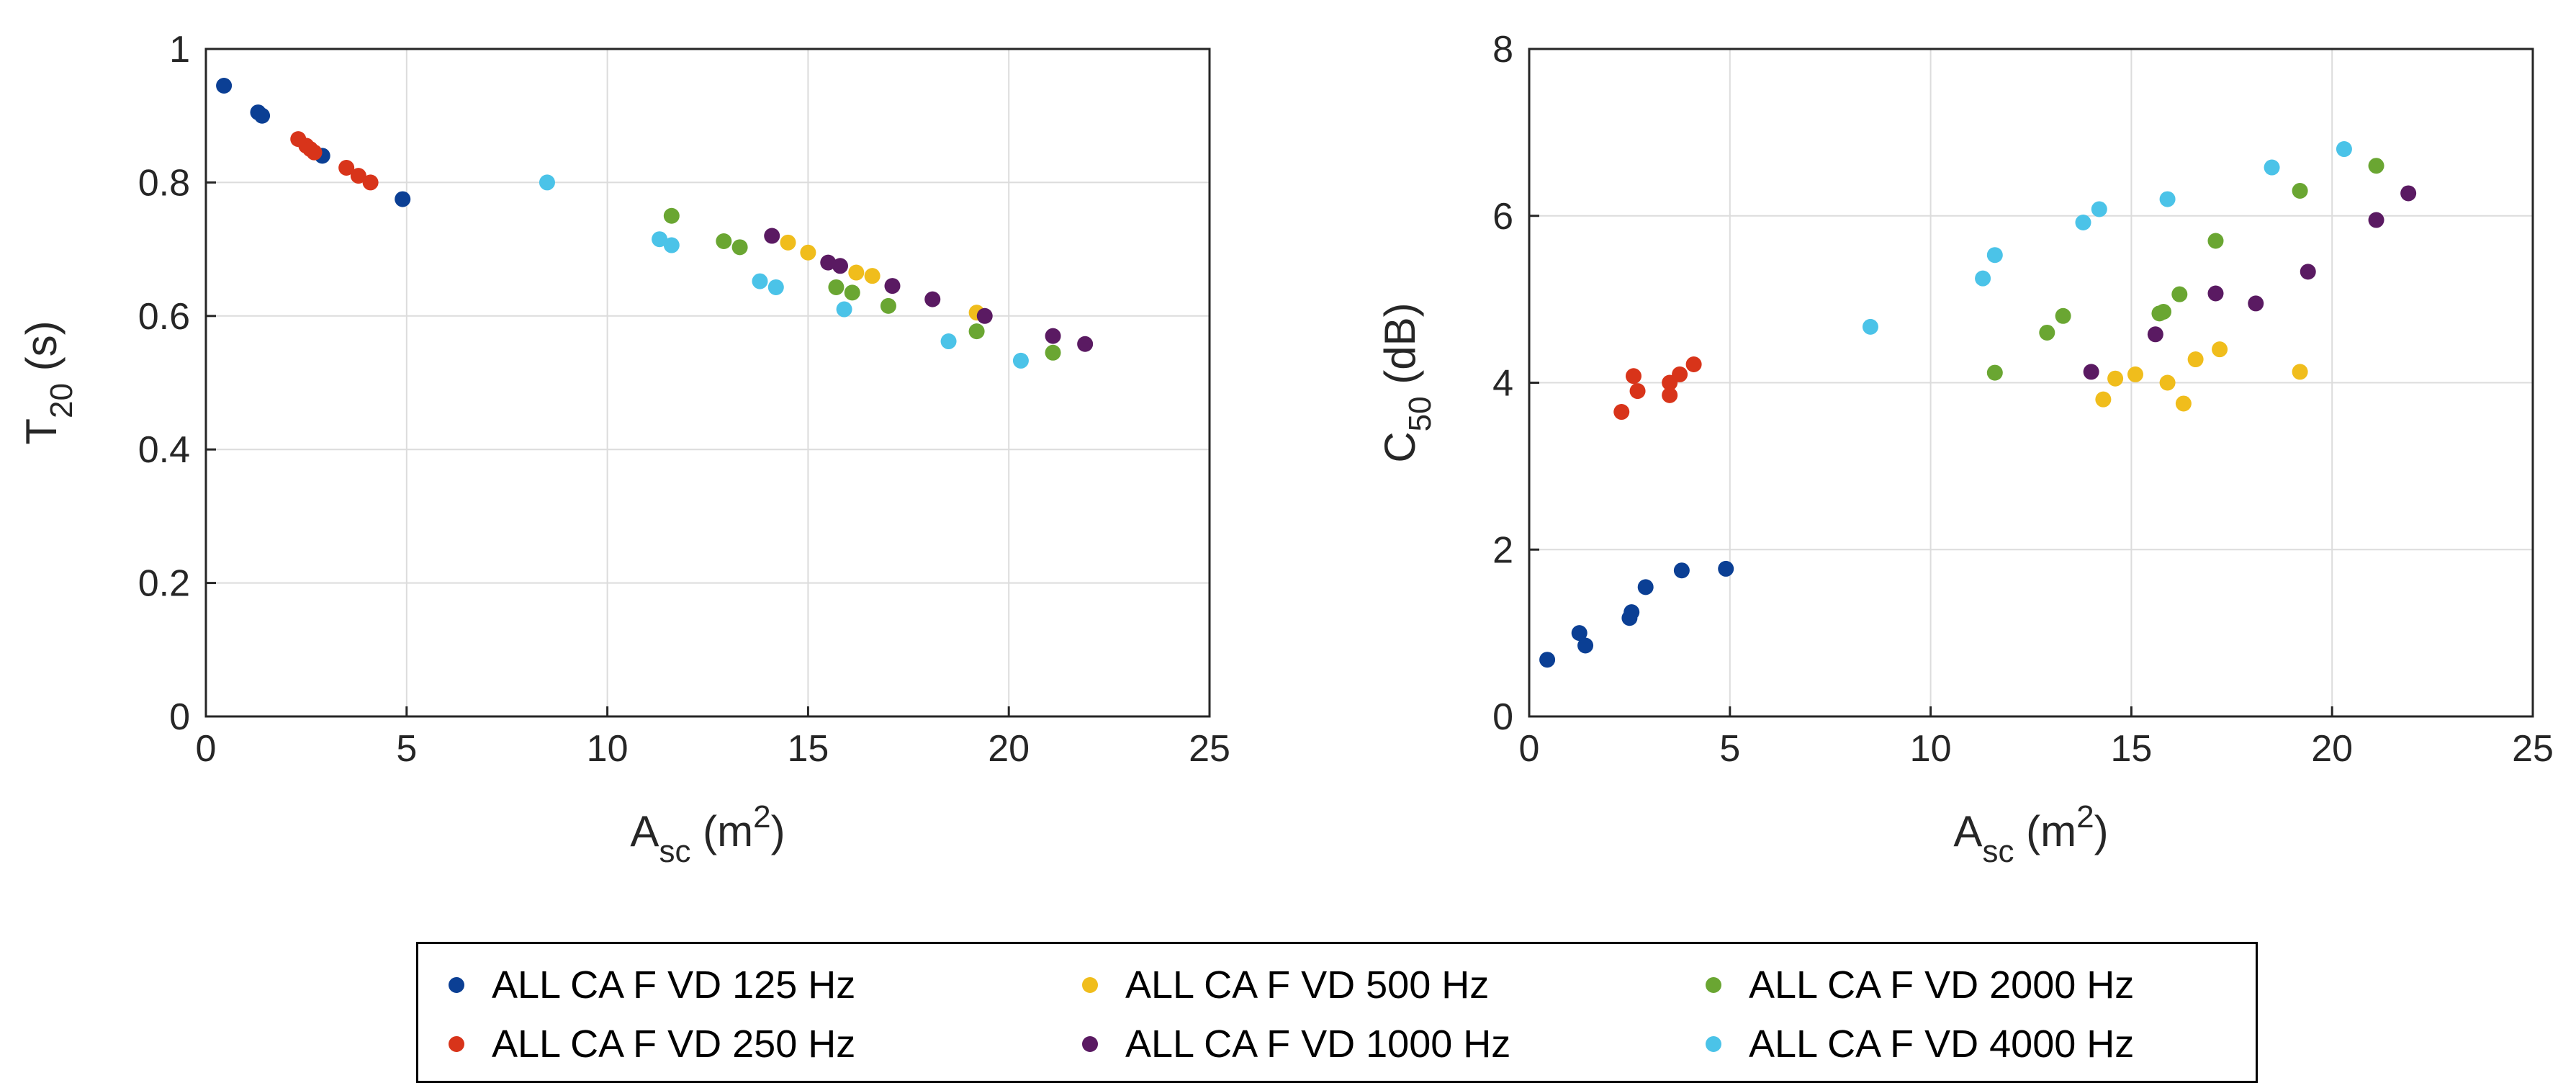 This screenshot has height=1088, width=2576. What do you see at coordinates (1502, 550) in the screenshot?
I see `y-tick-label: 2` at bounding box center [1502, 550].